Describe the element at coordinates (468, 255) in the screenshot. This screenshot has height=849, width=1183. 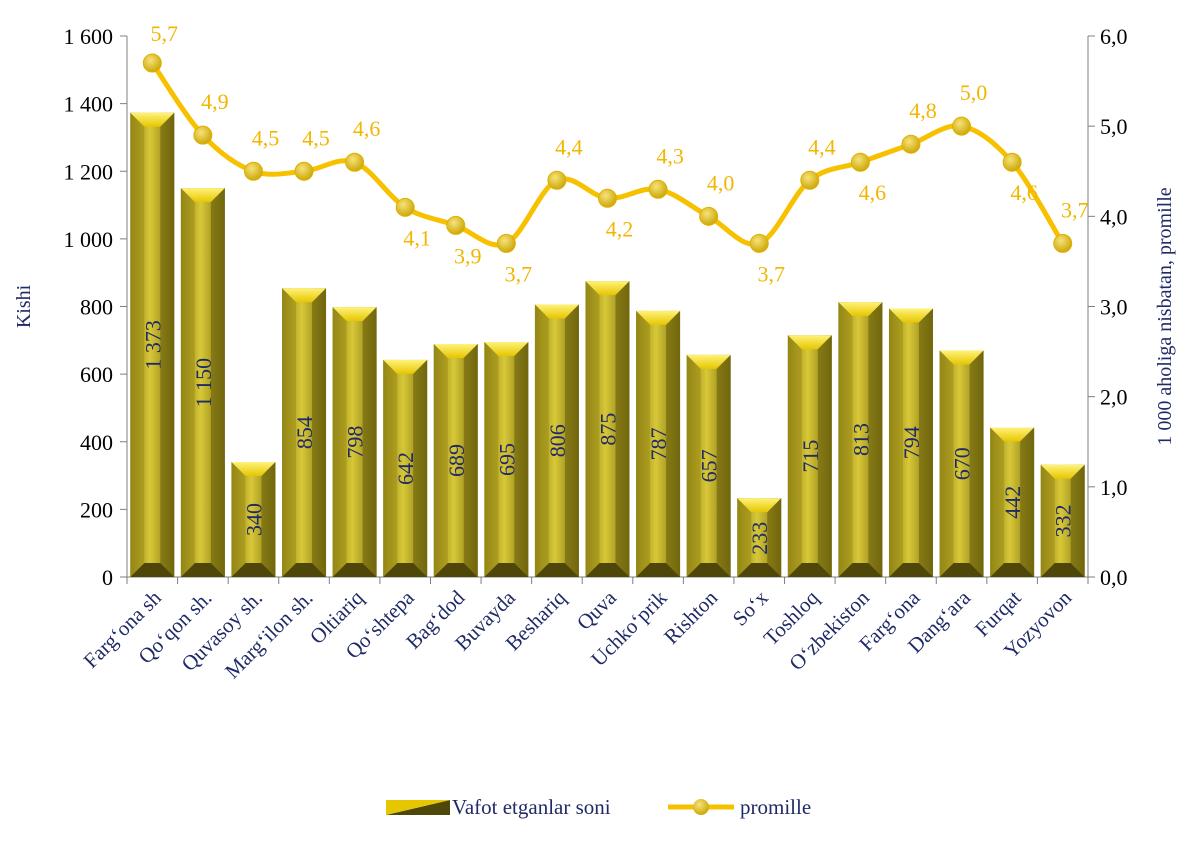
I see `promille-value-label: 3,9` at that location.